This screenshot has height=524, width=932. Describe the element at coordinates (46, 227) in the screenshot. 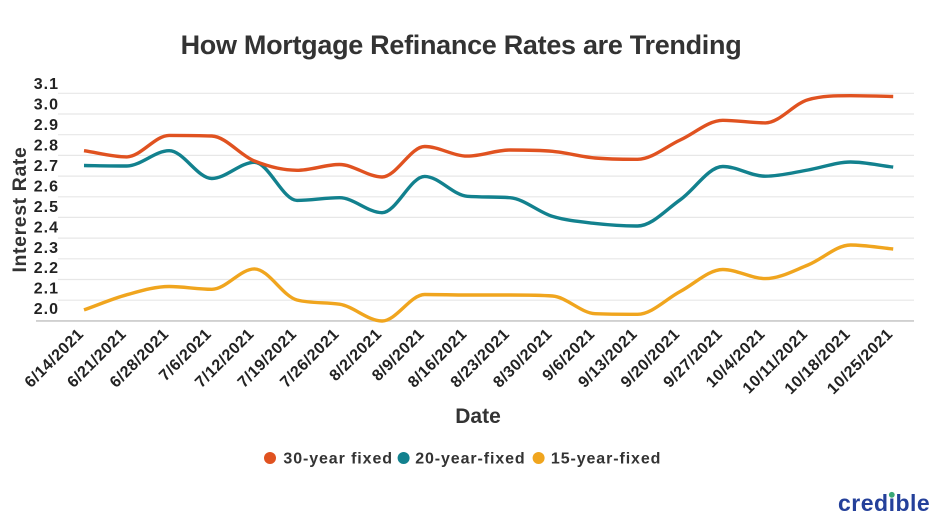

I see `svg-text: 2.4` at that location.